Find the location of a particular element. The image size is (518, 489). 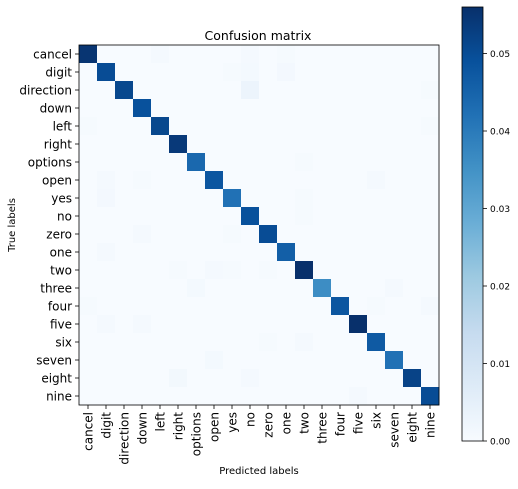

heatmap-cell-right-open is located at coordinates (214, 144).